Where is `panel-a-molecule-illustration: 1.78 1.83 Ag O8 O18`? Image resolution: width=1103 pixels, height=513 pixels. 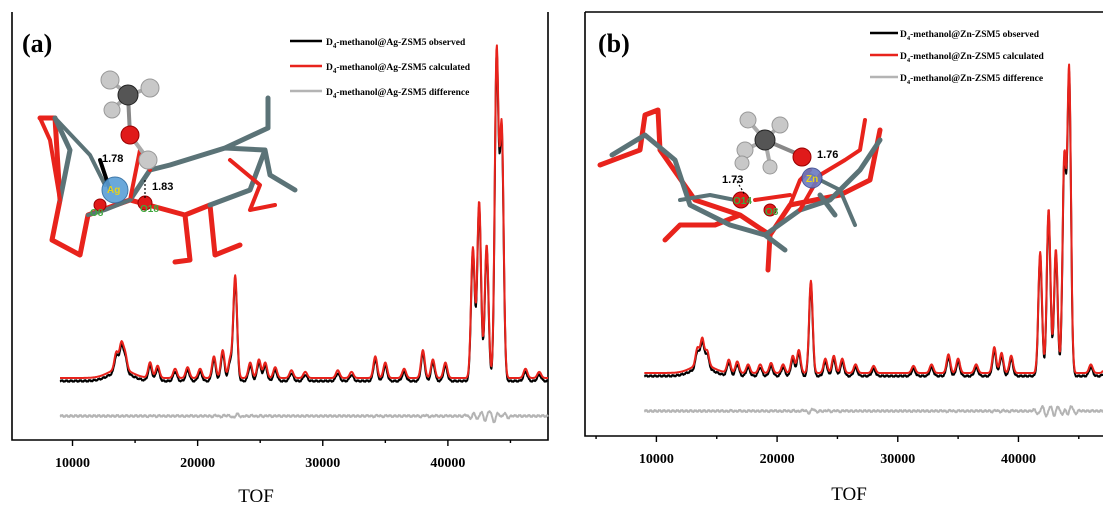
panel-a-molecule-illustration: 1.78 1.83 Ag O8 O18 is located at coordinates (167, 167).